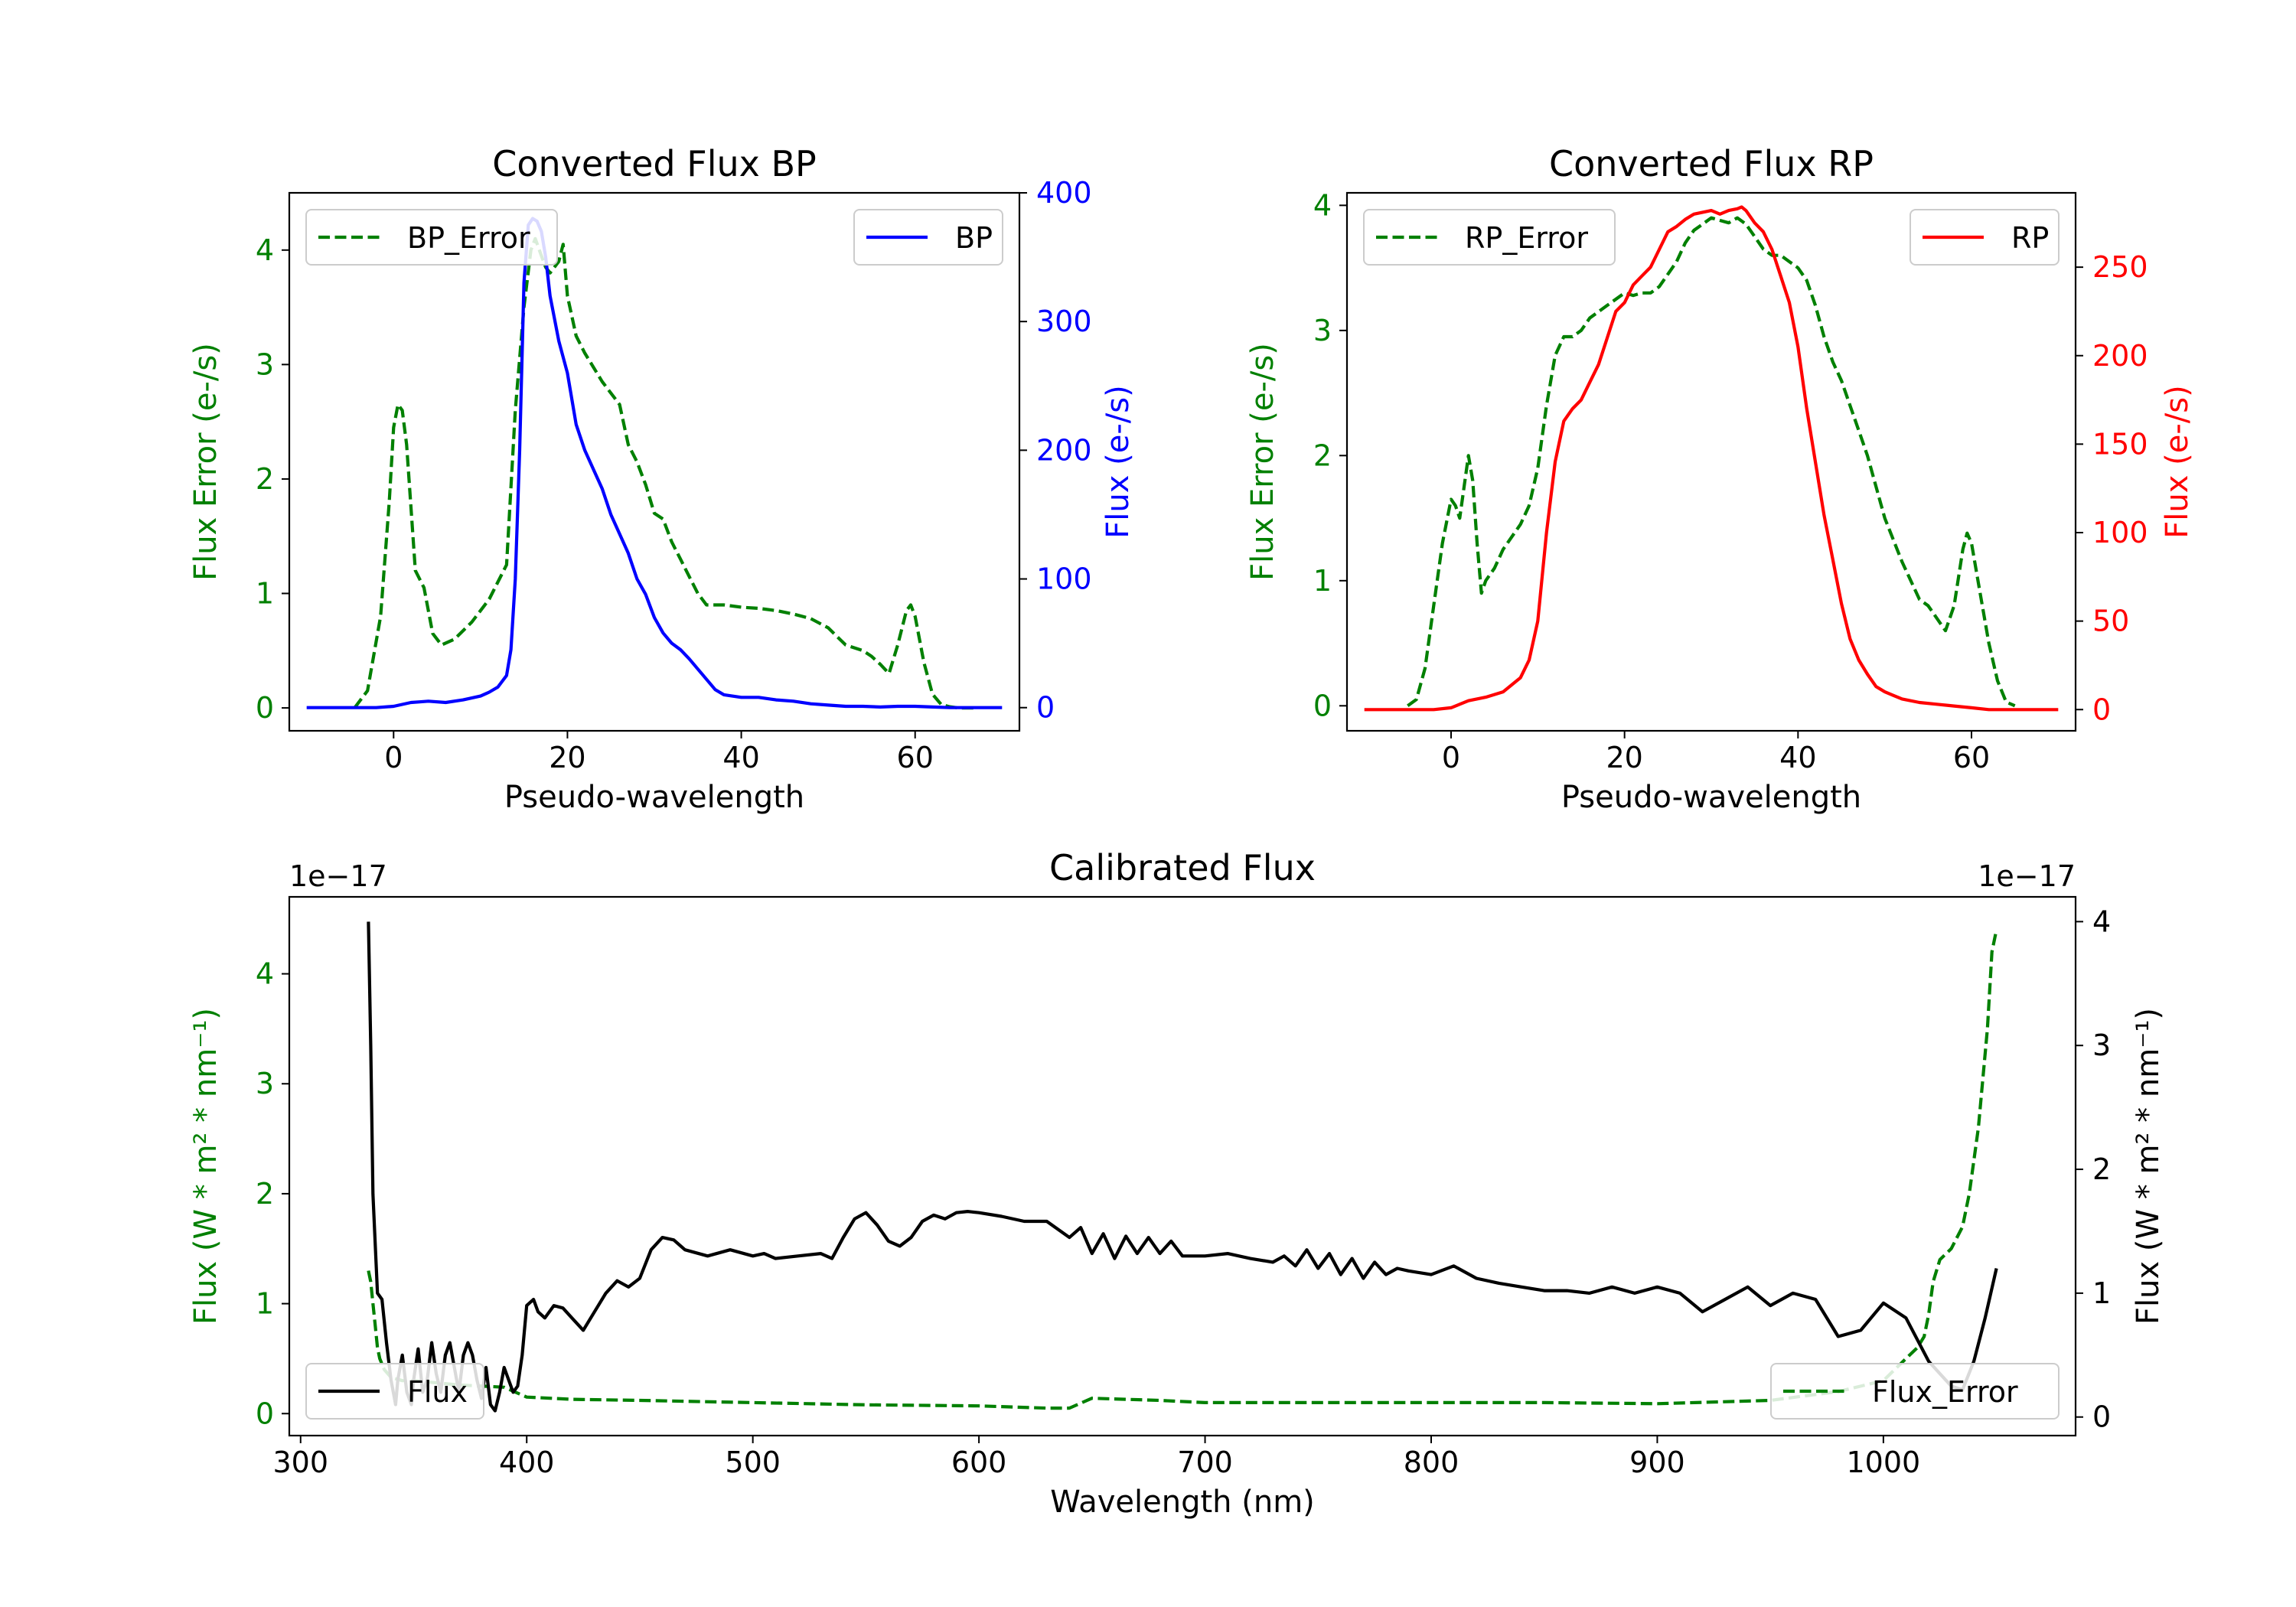 The height and width of the screenshot is (1607, 2296). I want to click on y-right-tick-label: 3, so click(2101, 1045).